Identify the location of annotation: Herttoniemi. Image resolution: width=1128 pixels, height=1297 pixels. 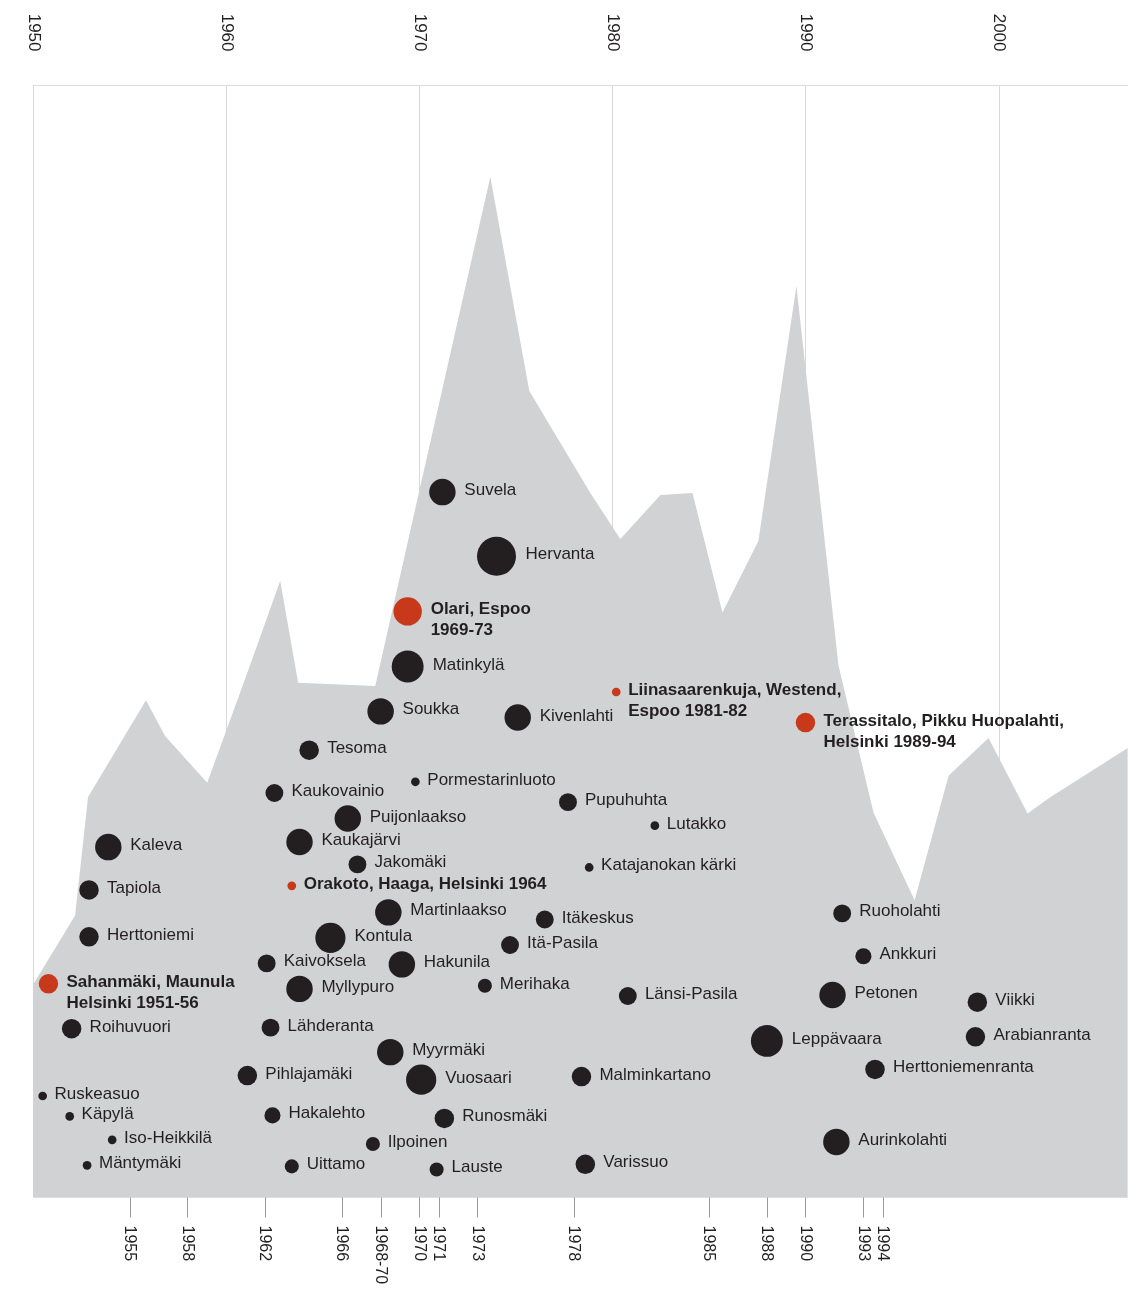
(150, 934).